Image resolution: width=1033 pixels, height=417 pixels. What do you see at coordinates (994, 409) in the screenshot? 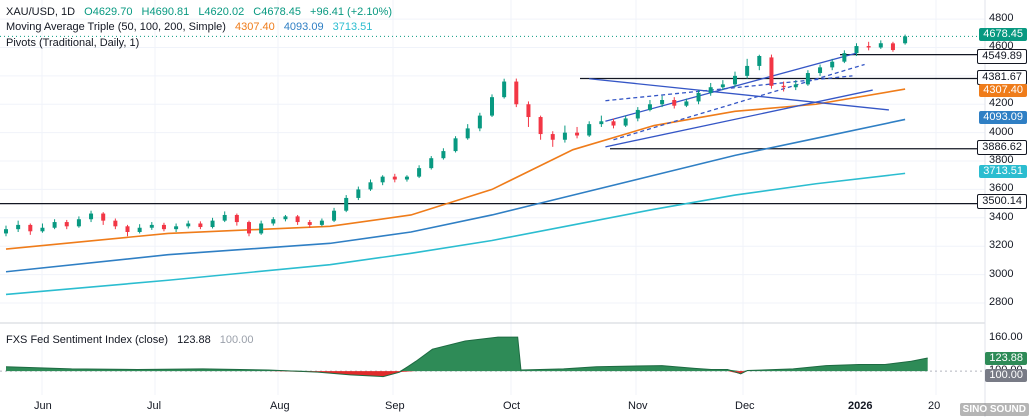
I see `watermark-logo: SINO SOUND` at bounding box center [994, 409].